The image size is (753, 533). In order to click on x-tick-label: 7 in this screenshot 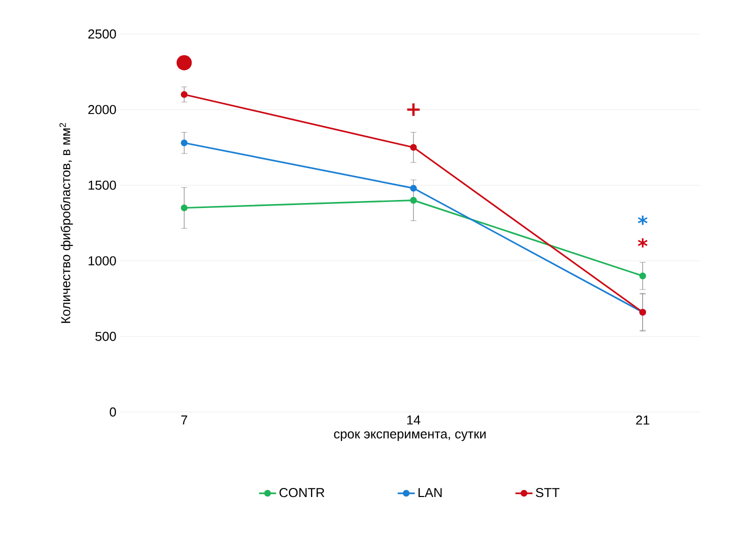, I will do `click(184, 420)`.